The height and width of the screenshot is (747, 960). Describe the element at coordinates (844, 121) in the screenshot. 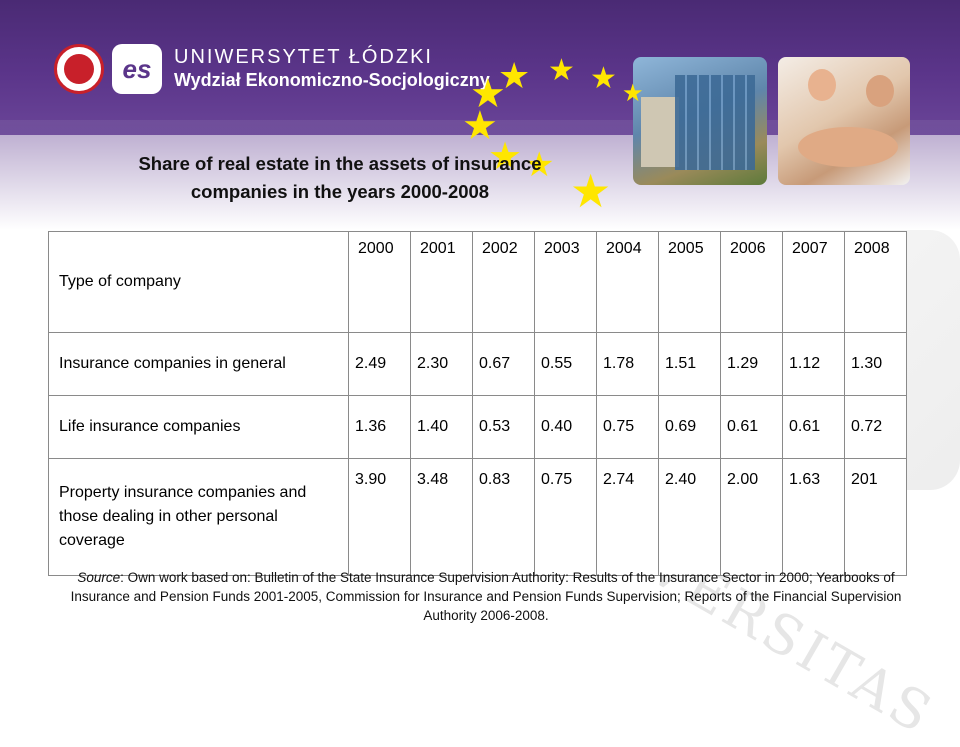

I see `people-photo` at that location.